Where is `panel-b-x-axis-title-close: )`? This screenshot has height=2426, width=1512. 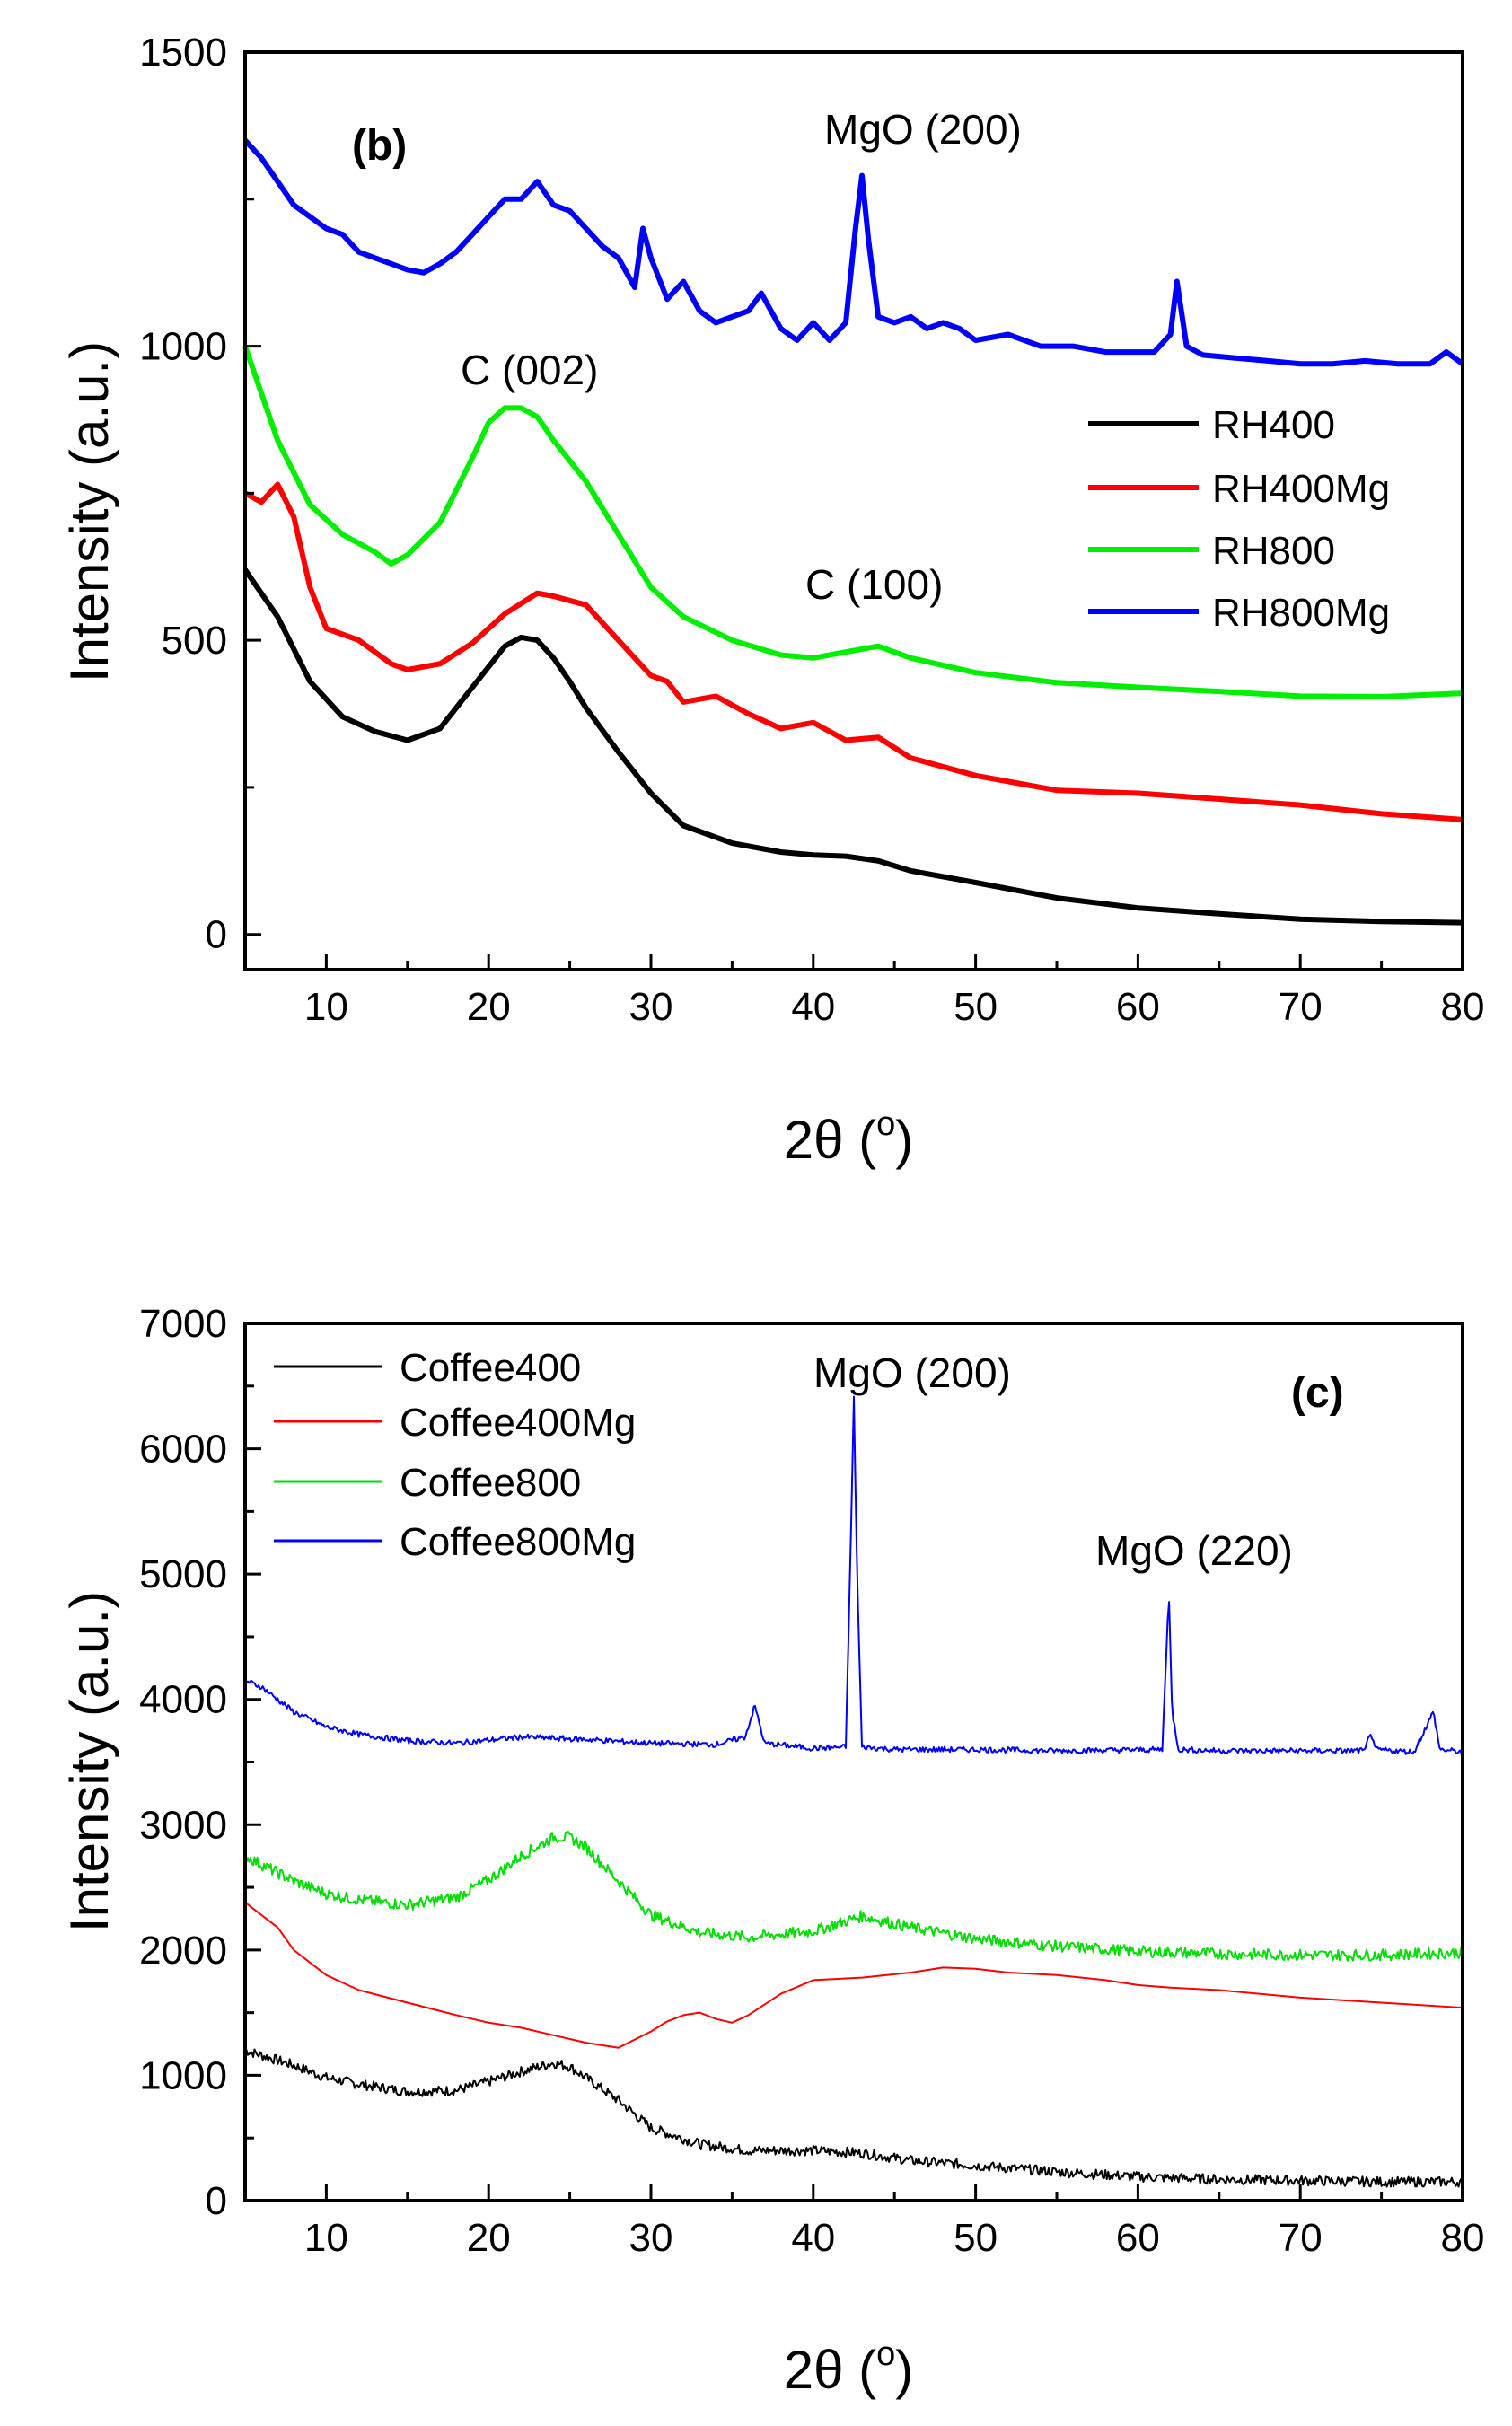 panel-b-x-axis-title-close: ) is located at coordinates (904, 1140).